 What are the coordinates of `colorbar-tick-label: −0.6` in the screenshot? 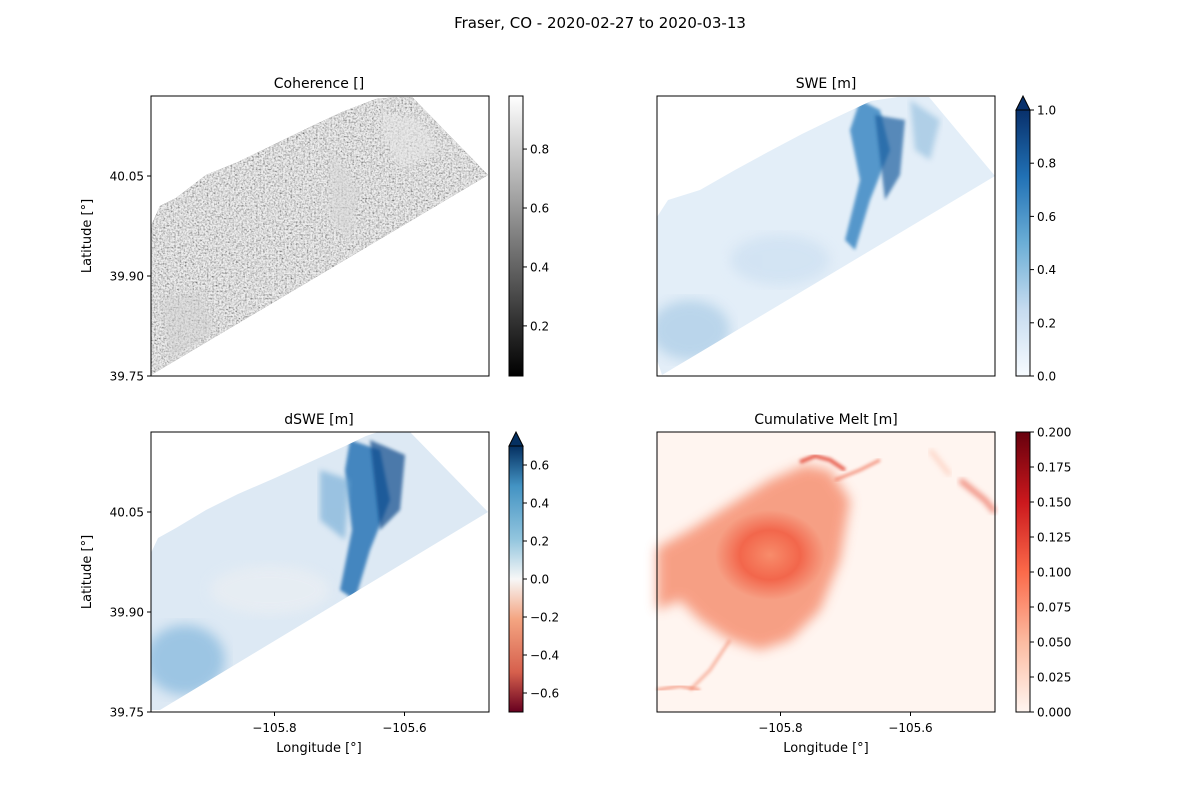 It's located at (544, 694).